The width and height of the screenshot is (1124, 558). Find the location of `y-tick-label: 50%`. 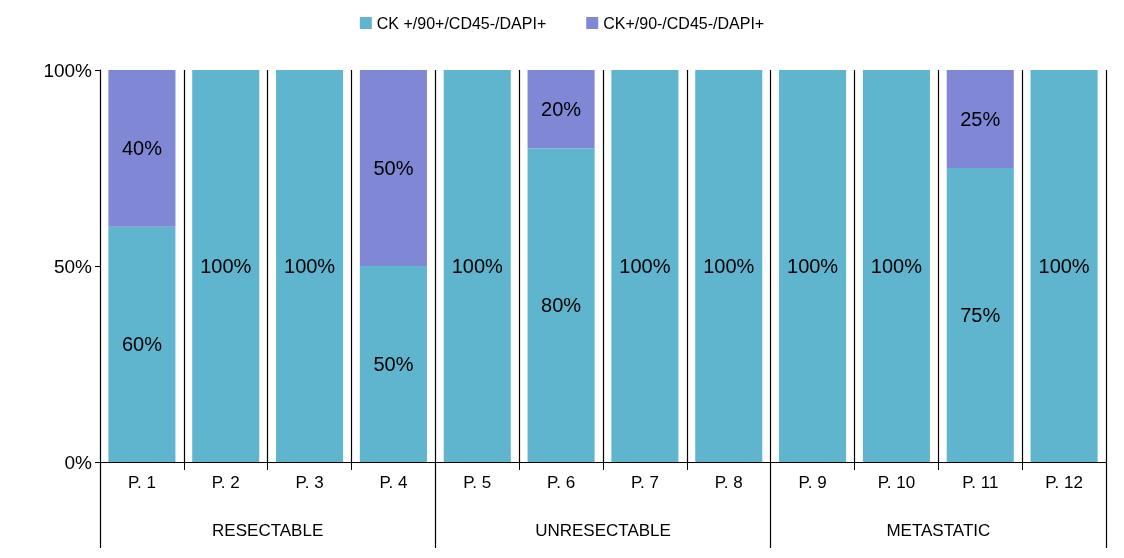

y-tick-label: 50% is located at coordinates (73, 266).